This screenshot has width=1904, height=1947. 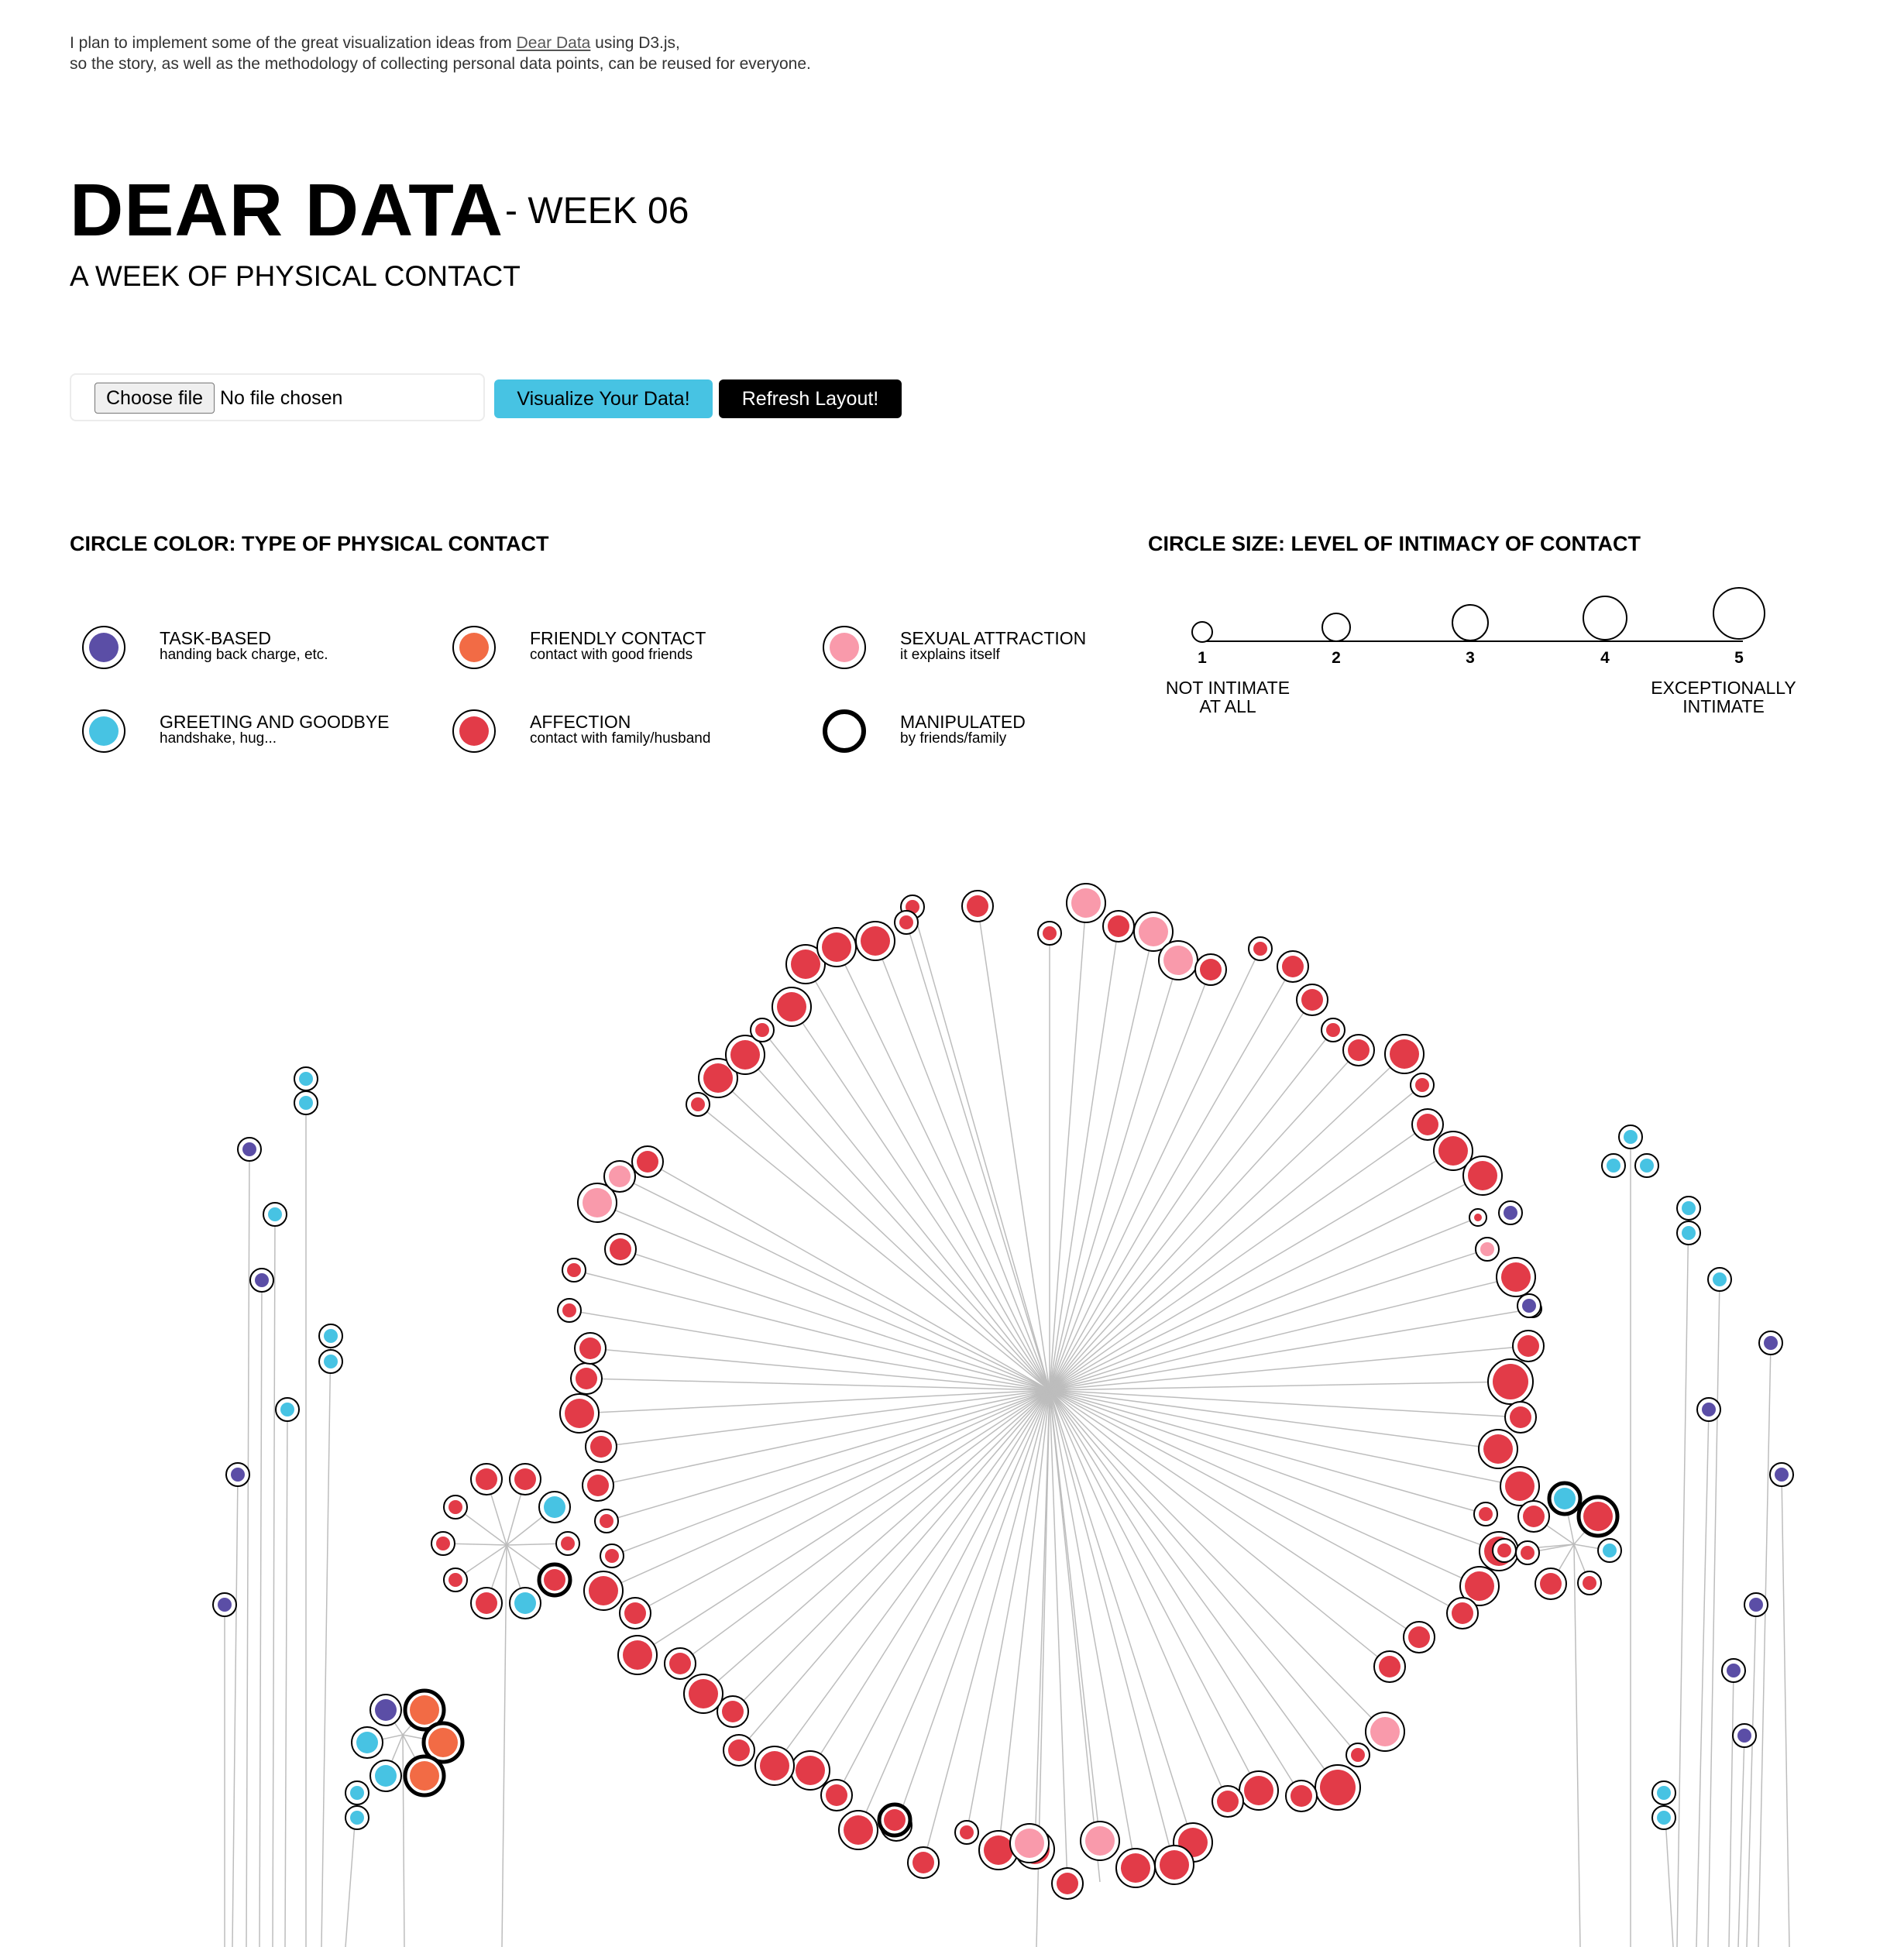 What do you see at coordinates (603, 398) in the screenshot?
I see `visualize-button: Visualize Your Data!` at bounding box center [603, 398].